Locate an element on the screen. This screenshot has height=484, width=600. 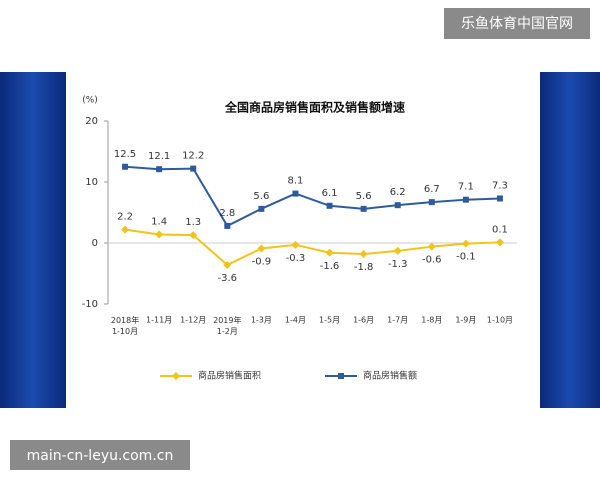
site-name: 乐鱼体育中国官网 is located at coordinates (517, 23).